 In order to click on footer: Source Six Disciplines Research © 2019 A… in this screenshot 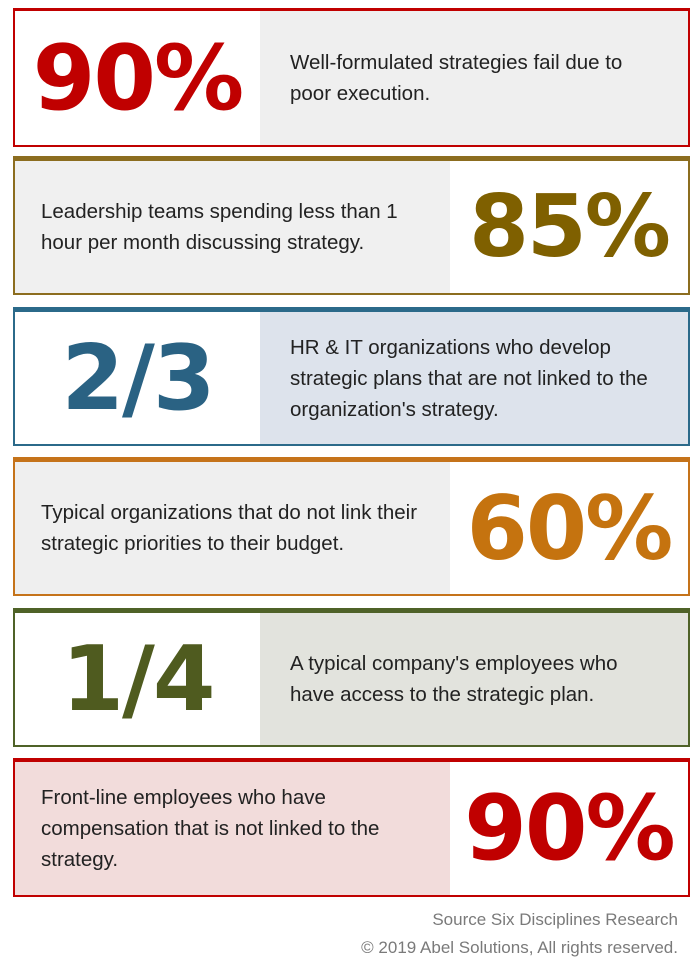, I will do `click(519, 934)`.